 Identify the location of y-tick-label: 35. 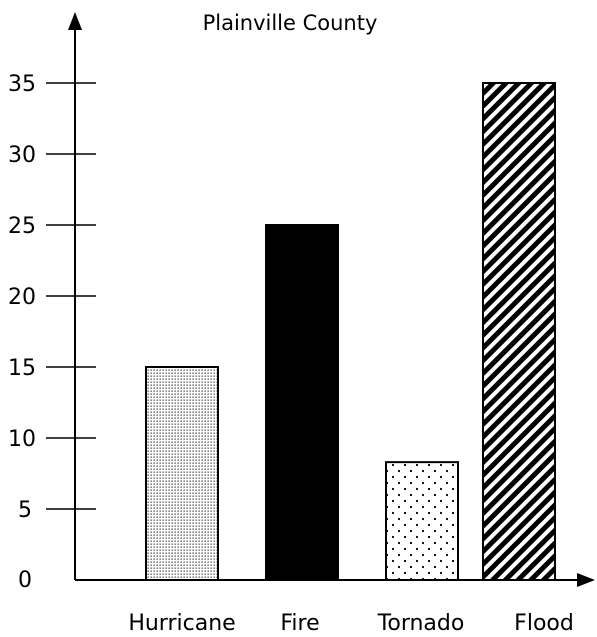
(22, 84).